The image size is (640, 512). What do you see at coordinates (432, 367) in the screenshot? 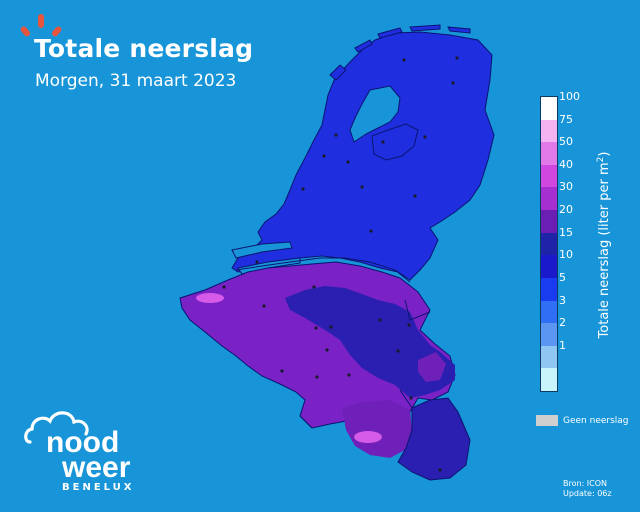
I see `zone-light-purple` at bounding box center [432, 367].